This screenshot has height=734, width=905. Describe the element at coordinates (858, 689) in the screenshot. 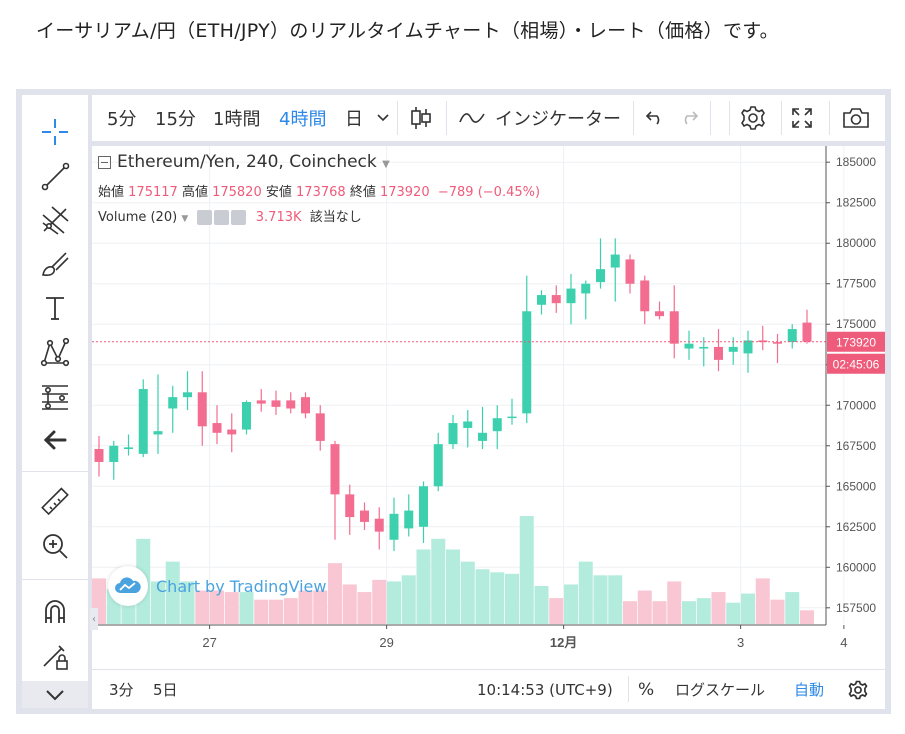

I see `scale-settings-icon` at that location.